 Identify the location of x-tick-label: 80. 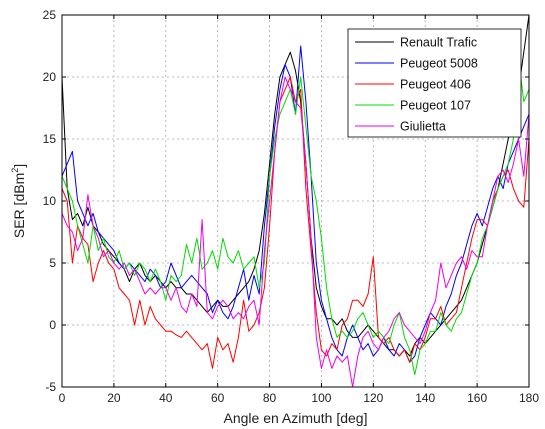
(270, 398).